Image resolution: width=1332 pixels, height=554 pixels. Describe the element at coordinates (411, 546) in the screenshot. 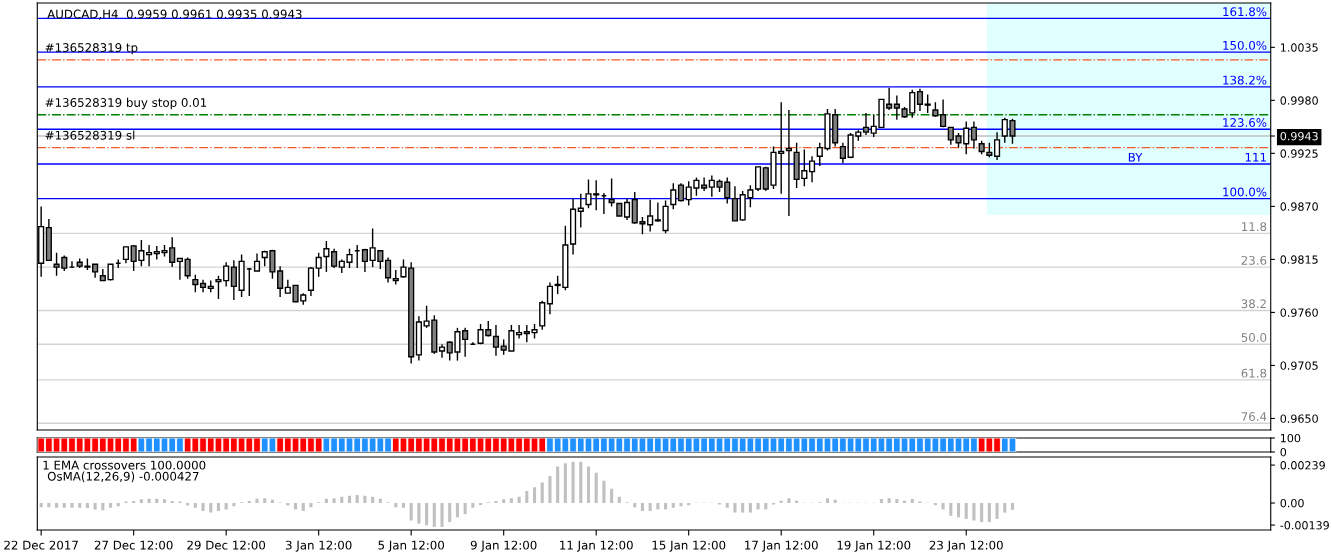

I see `x-tick-label: 5 Jan 12:00` at that location.